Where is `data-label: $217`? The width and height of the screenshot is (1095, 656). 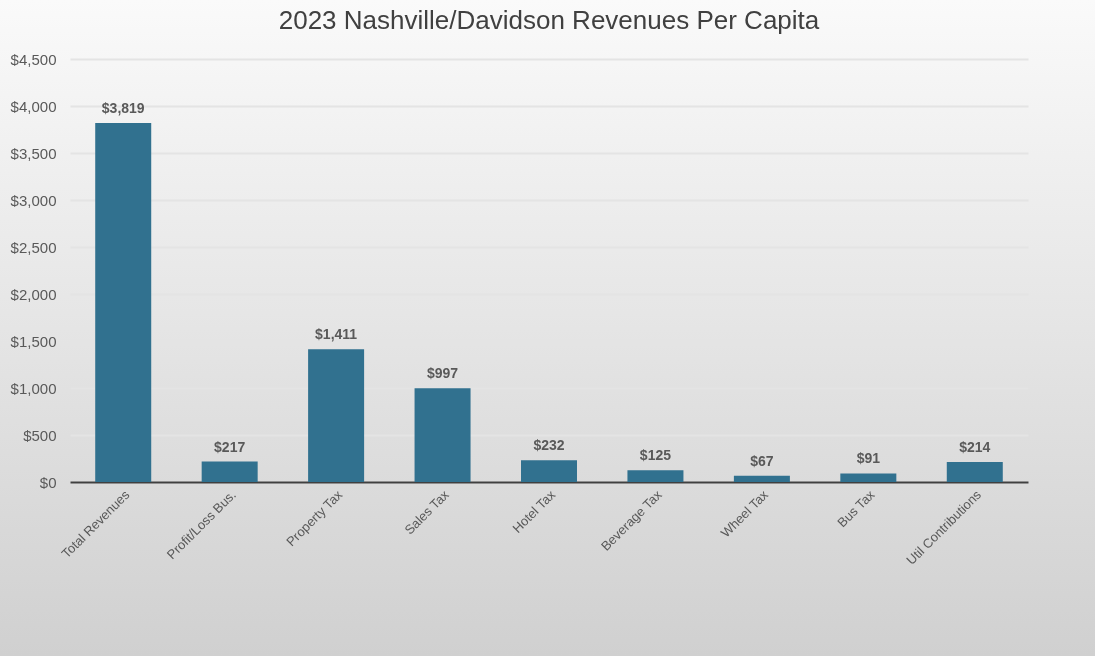 data-label: $217 is located at coordinates (230, 446).